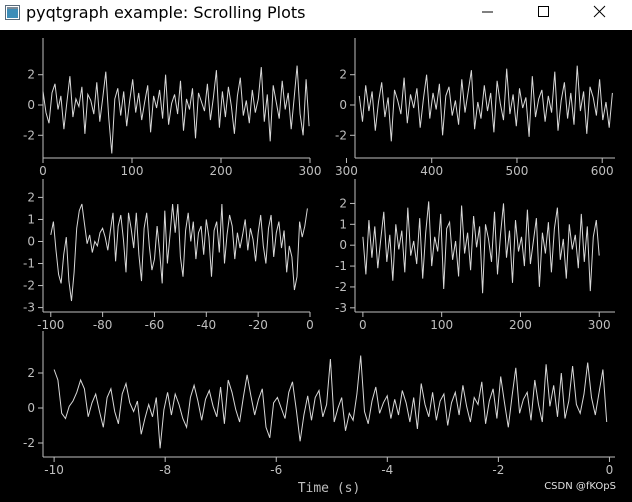  I want to click on minimize-button, so click(487, 15).